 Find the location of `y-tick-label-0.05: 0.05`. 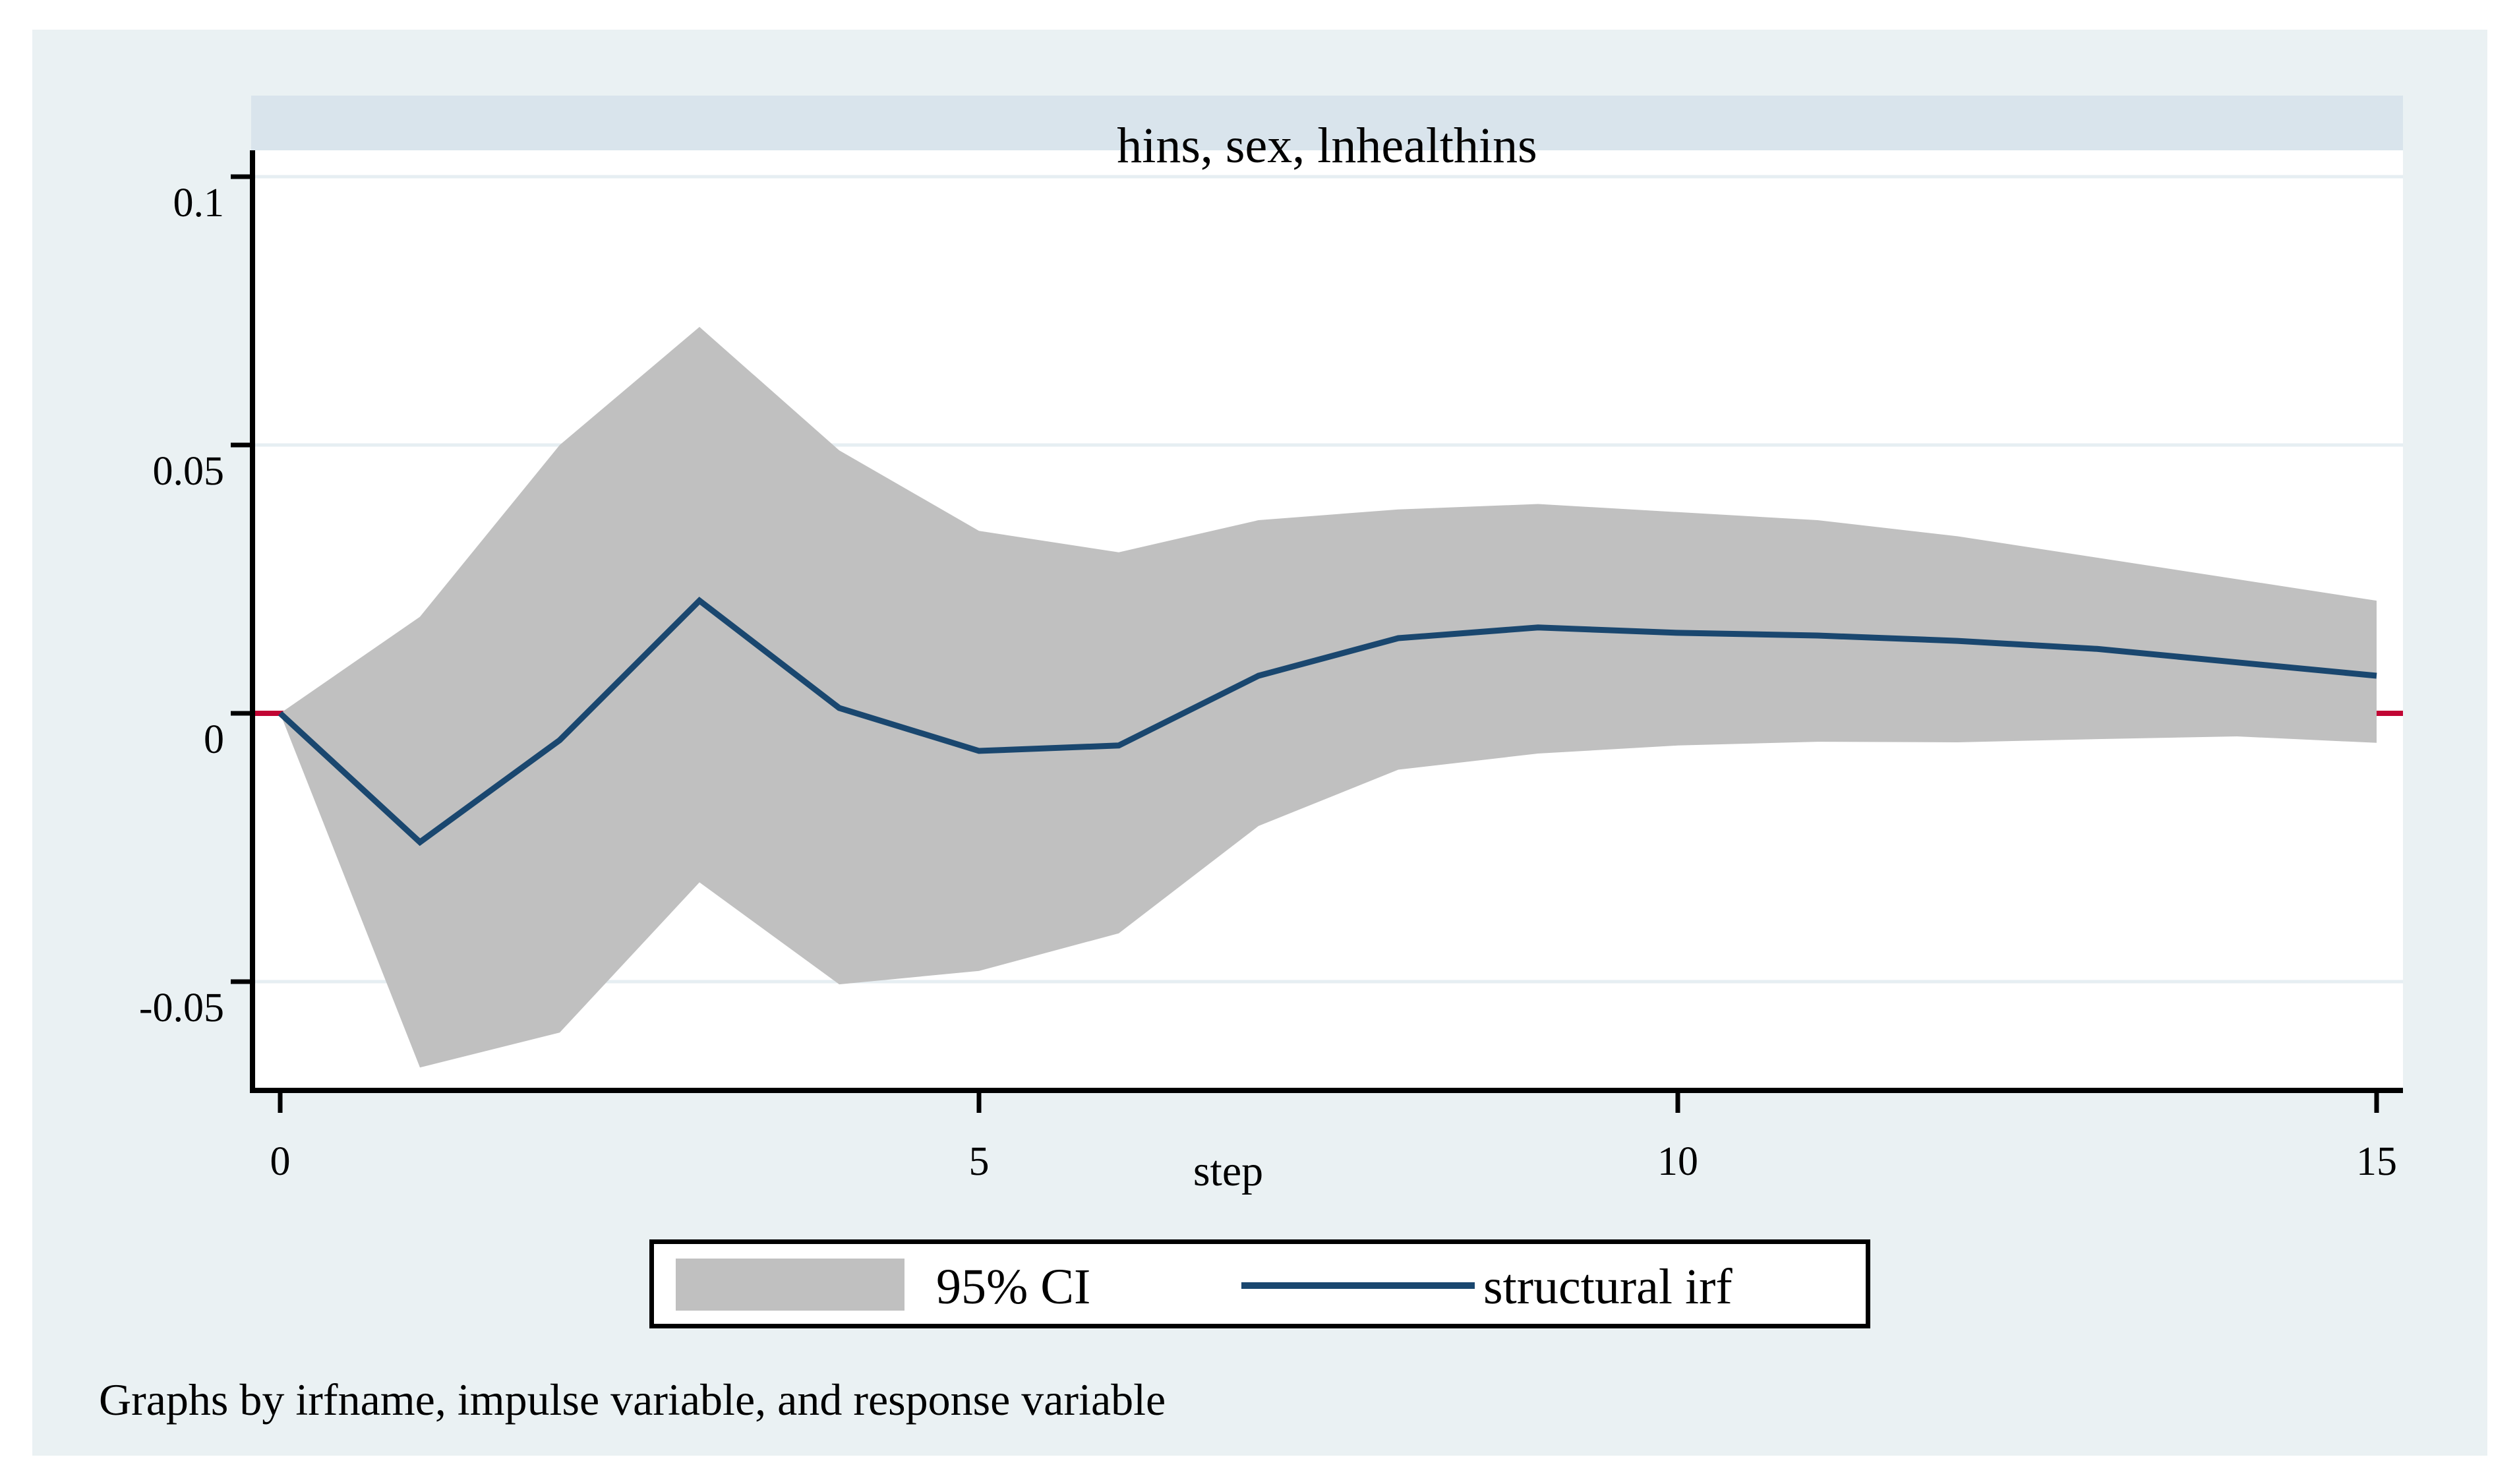

y-tick-label-0.05: 0.05 is located at coordinates (189, 472).